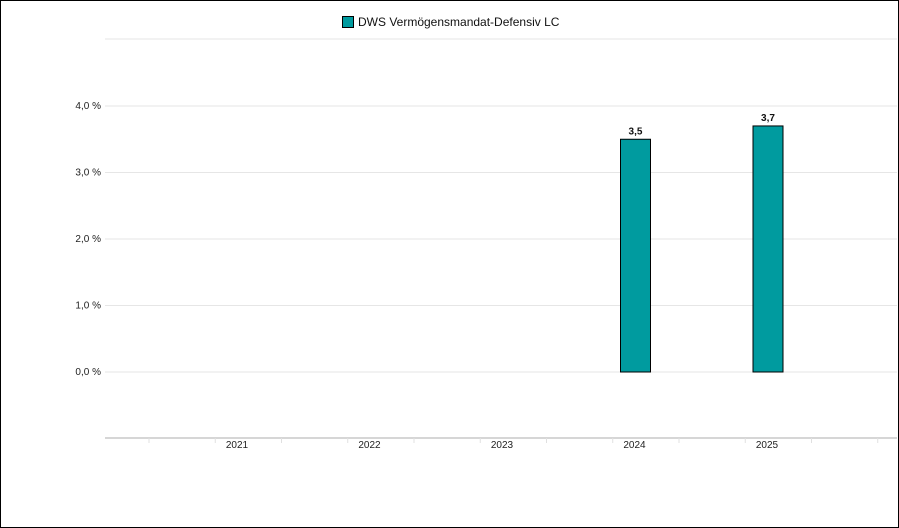 The width and height of the screenshot is (899, 528). Describe the element at coordinates (636, 131) in the screenshot. I see `bar-data-label: 3,5` at that location.